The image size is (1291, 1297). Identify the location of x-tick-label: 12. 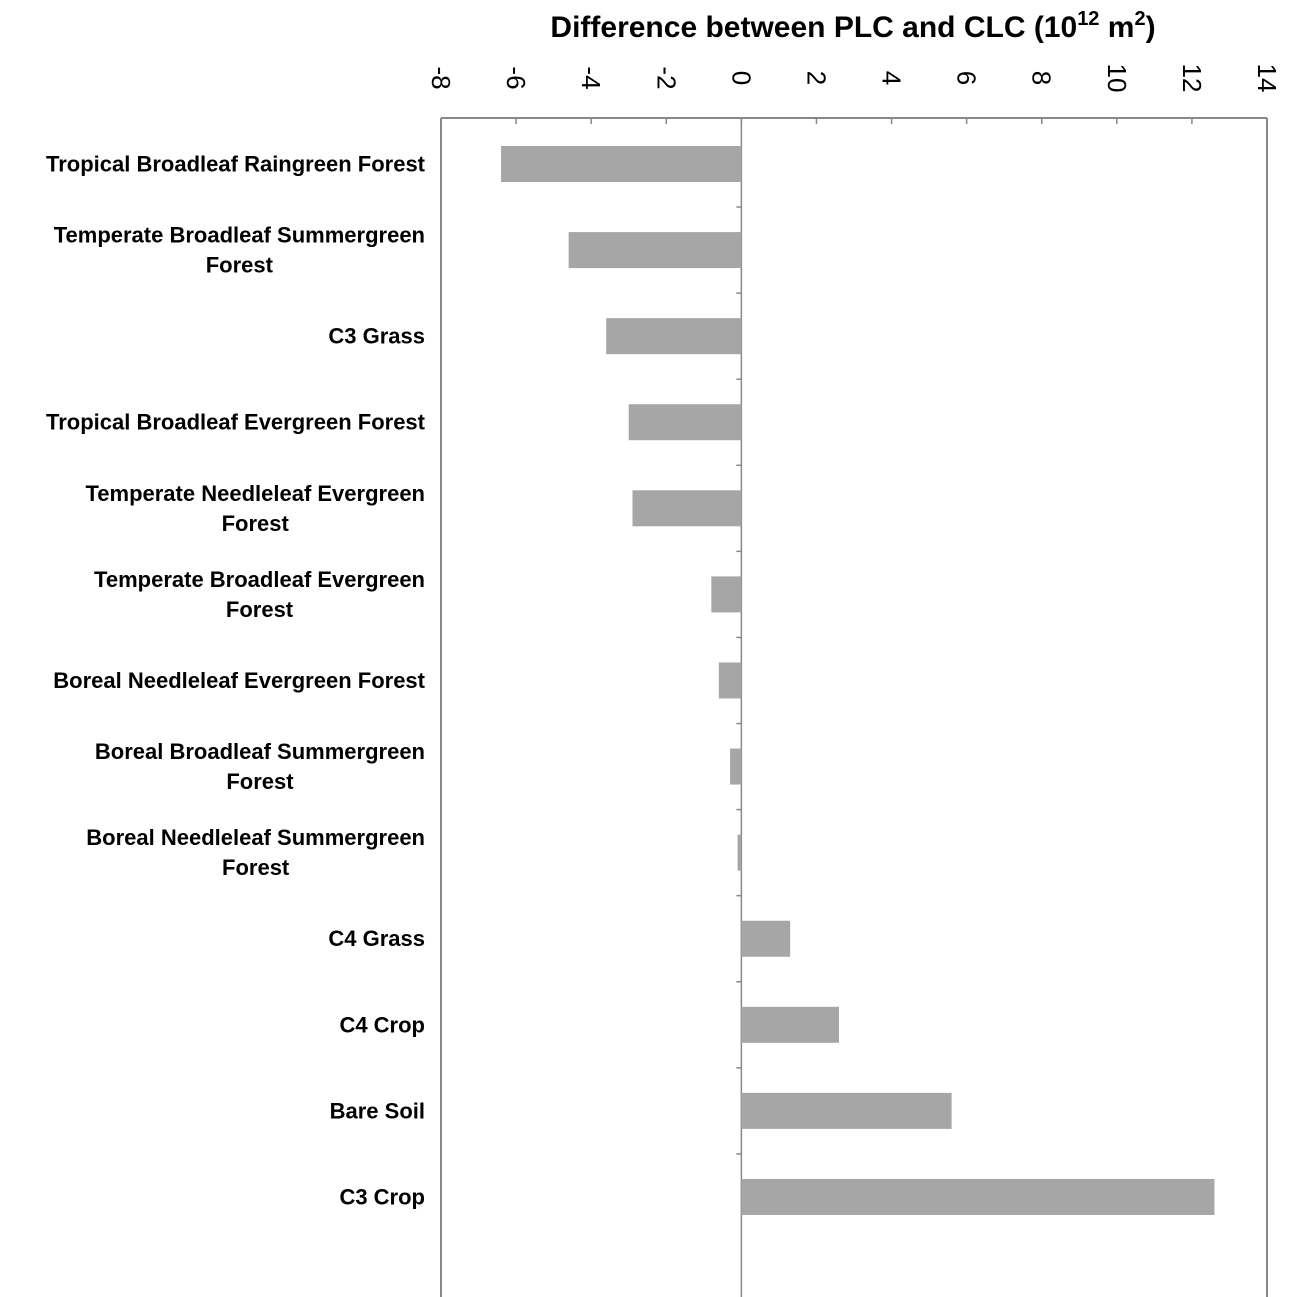
(1192, 78).